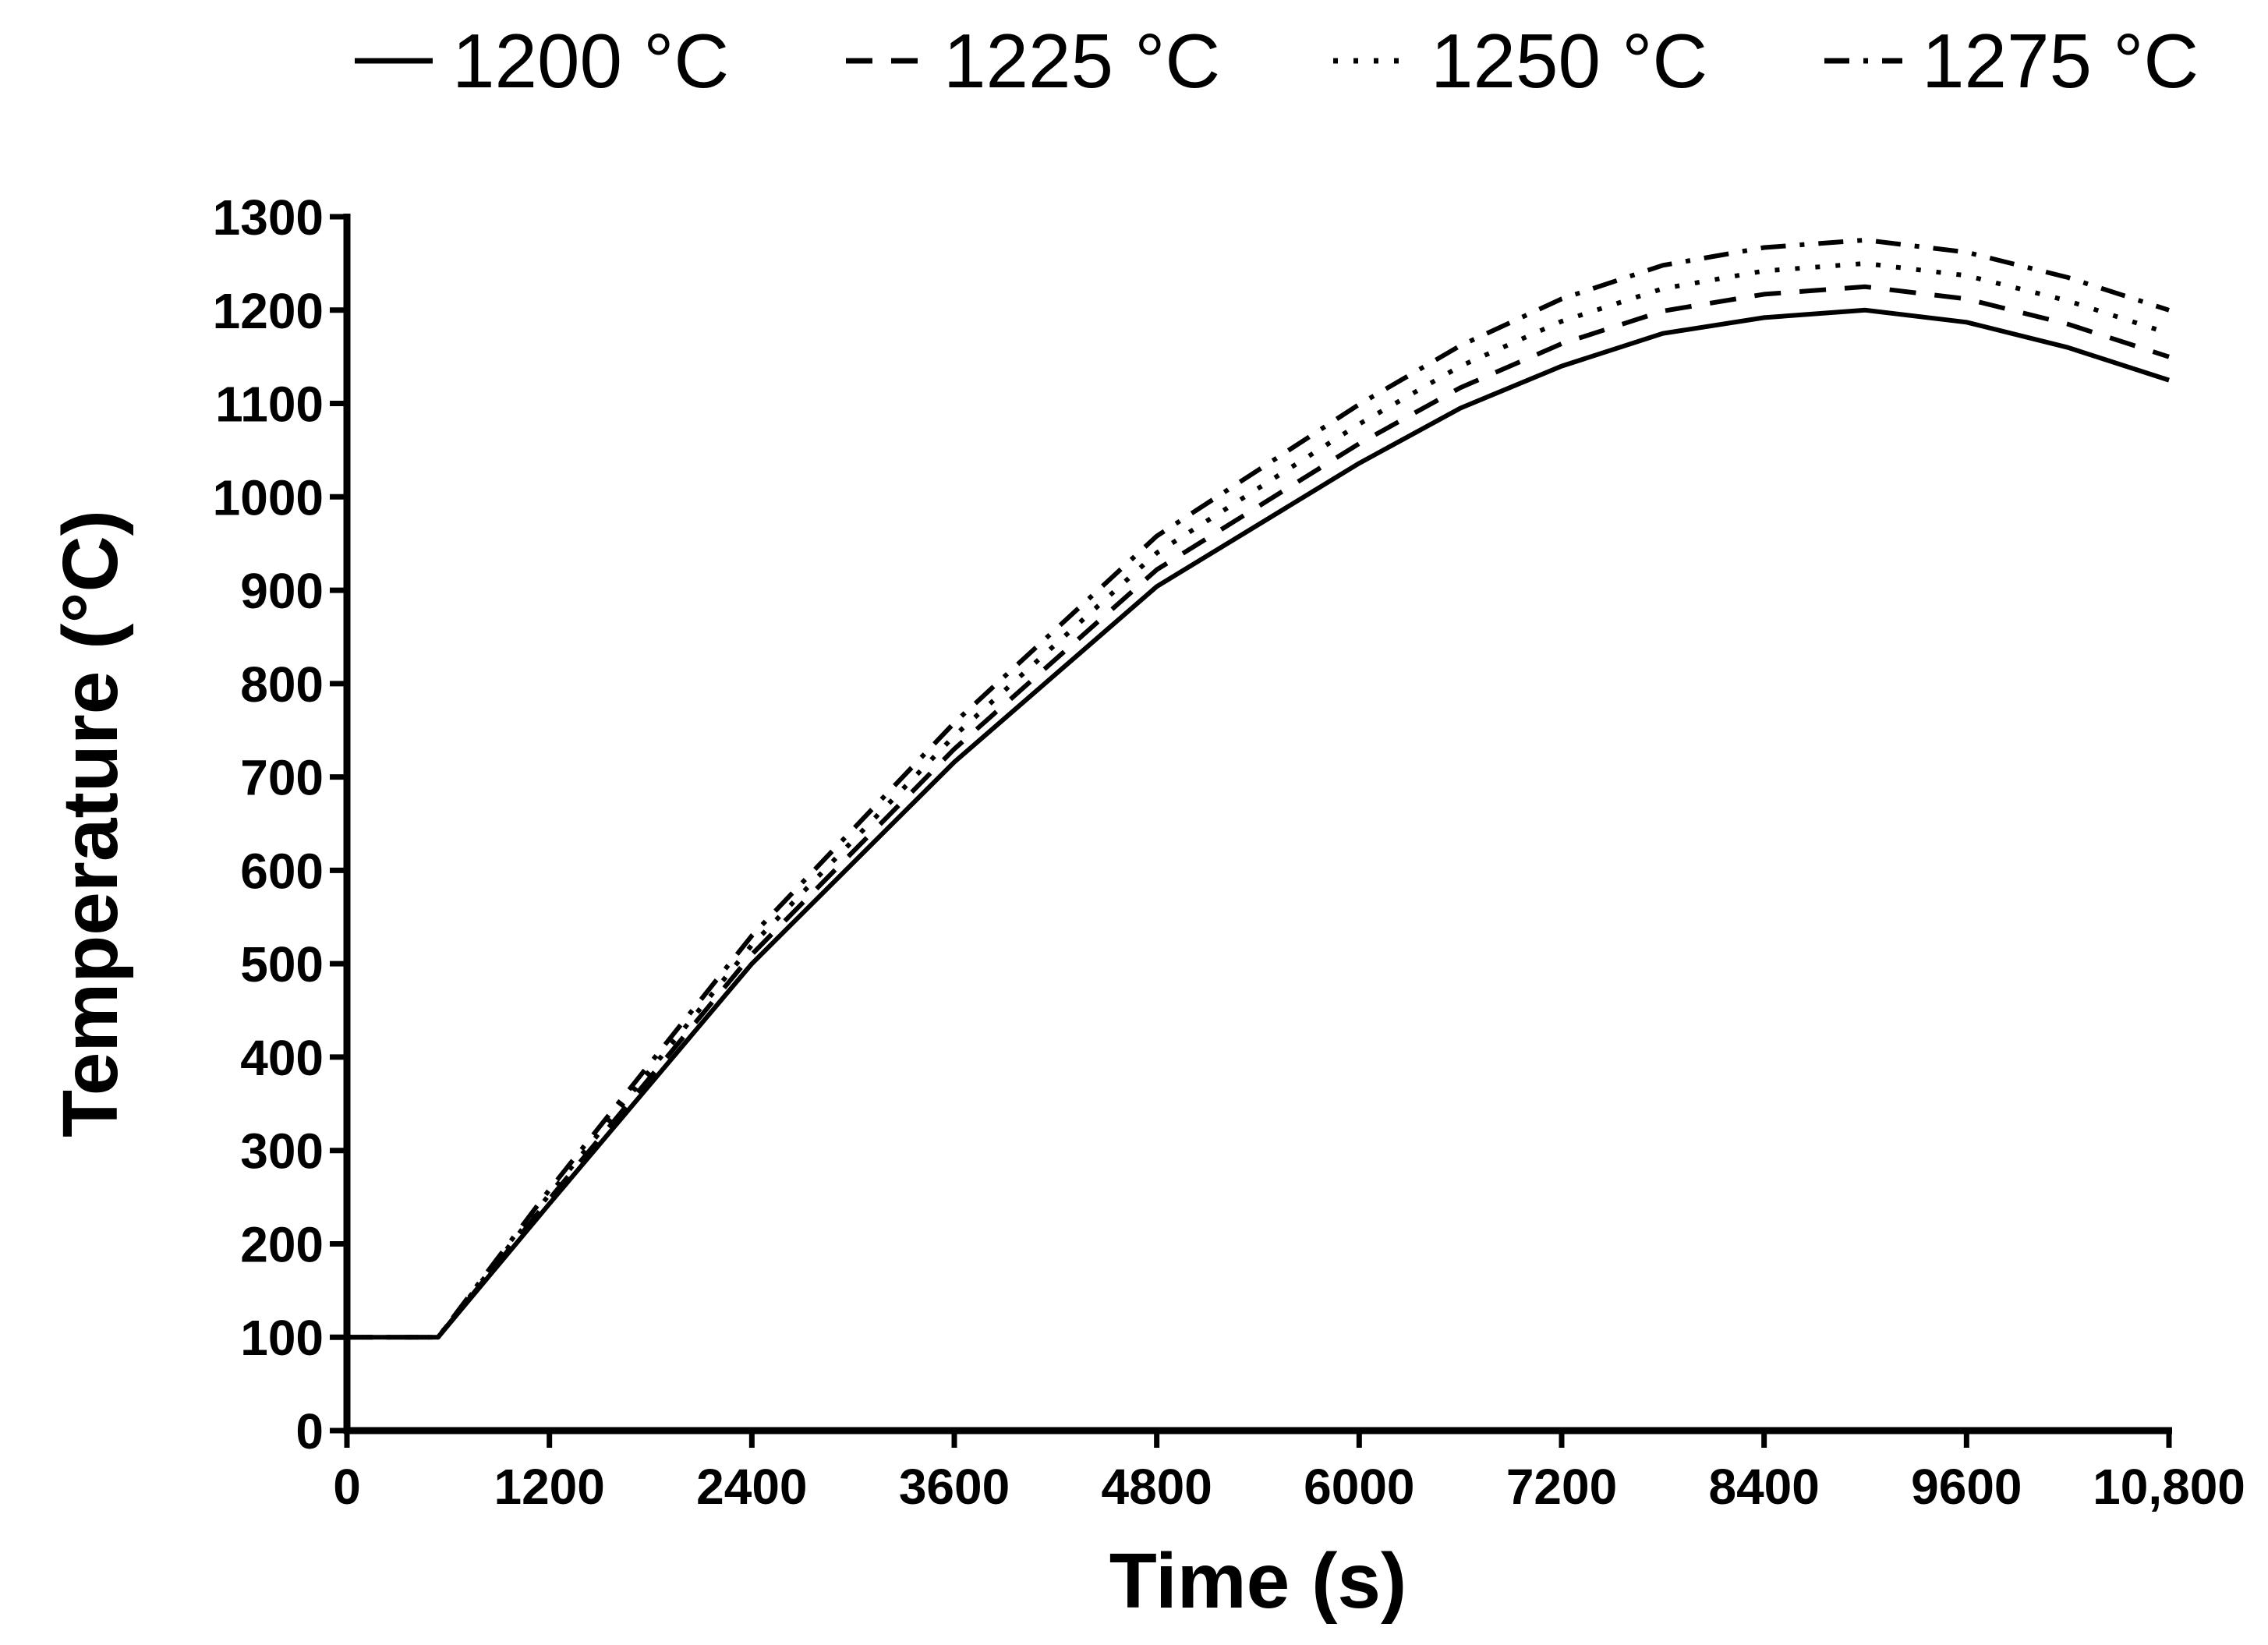  I want to click on legend-label-1: 1200 °C, so click(590, 61).